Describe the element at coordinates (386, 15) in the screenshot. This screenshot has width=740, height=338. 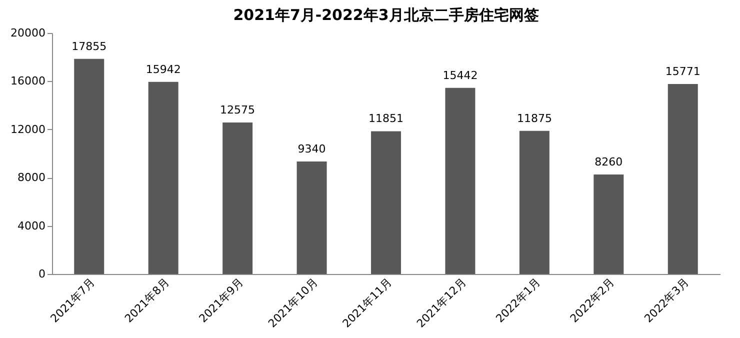
I see `chart-title: 2021年7月-2022年3月北京二手房住宅网签` at that location.